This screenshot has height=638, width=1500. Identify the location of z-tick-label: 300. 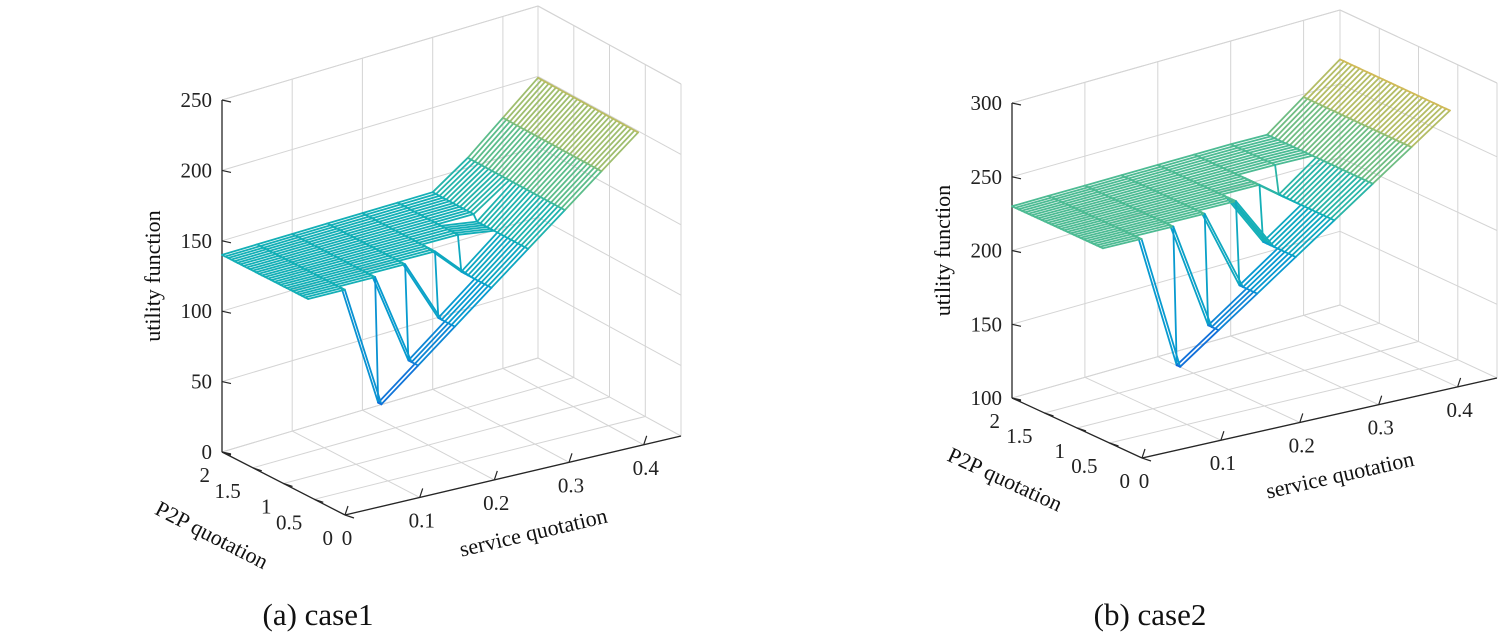
(987, 103).